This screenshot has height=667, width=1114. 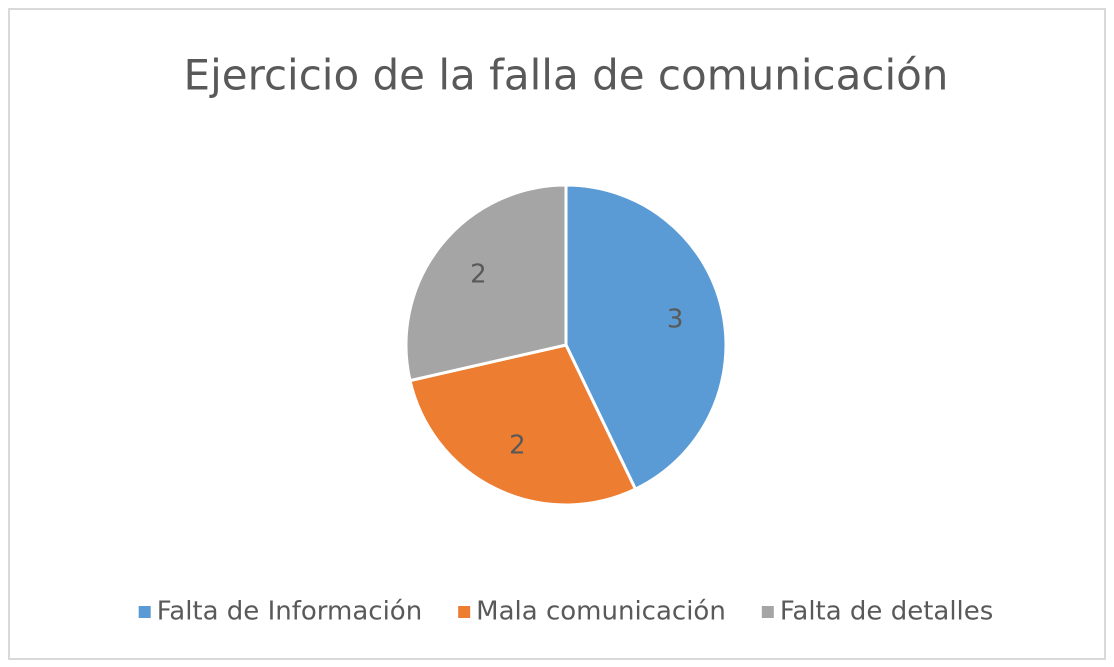 I want to click on data-label: 3, so click(x=675, y=320).